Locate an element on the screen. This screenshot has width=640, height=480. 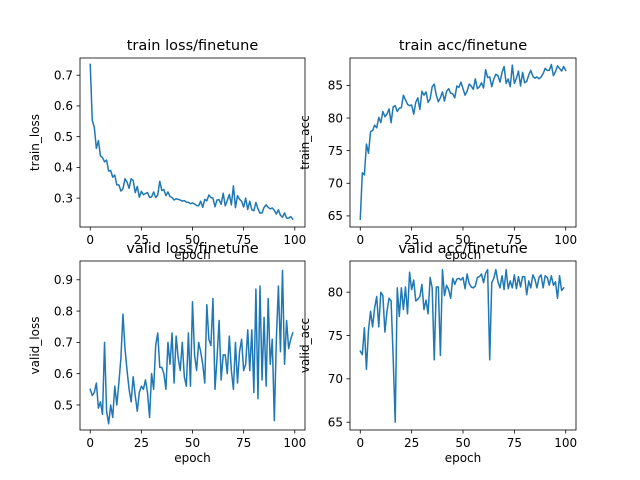
y-tick-label: 0.9 is located at coordinates (63, 280).